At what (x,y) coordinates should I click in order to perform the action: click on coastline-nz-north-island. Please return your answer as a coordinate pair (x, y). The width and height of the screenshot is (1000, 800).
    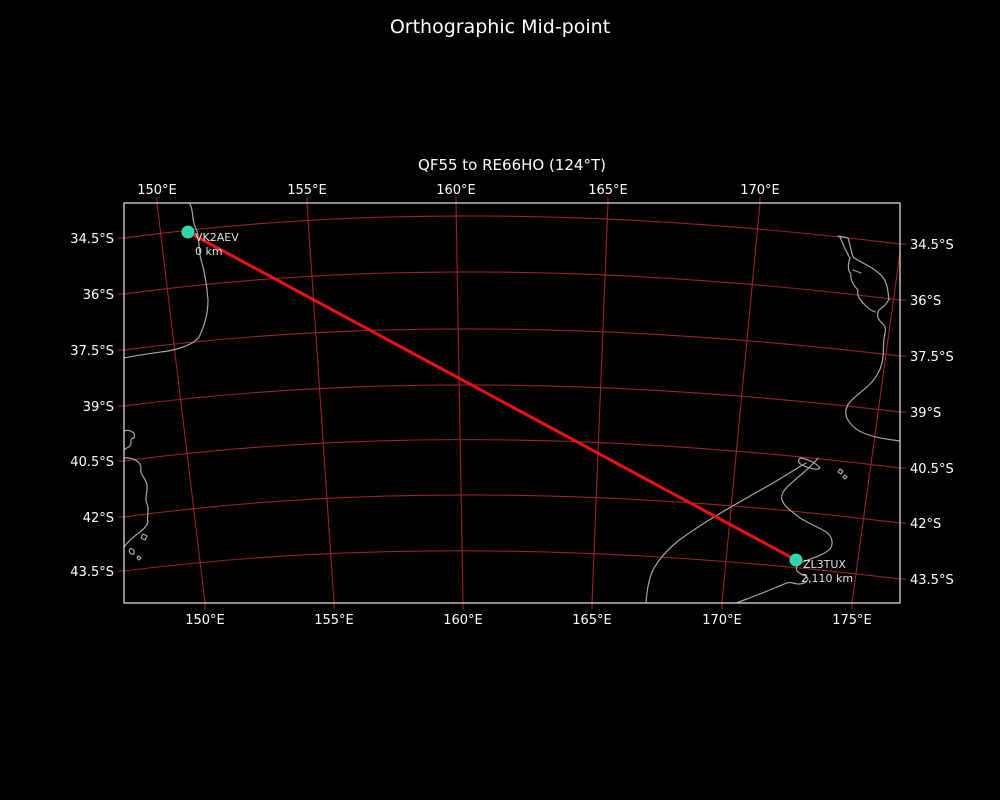
    Looking at the image, I should click on (868, 338).